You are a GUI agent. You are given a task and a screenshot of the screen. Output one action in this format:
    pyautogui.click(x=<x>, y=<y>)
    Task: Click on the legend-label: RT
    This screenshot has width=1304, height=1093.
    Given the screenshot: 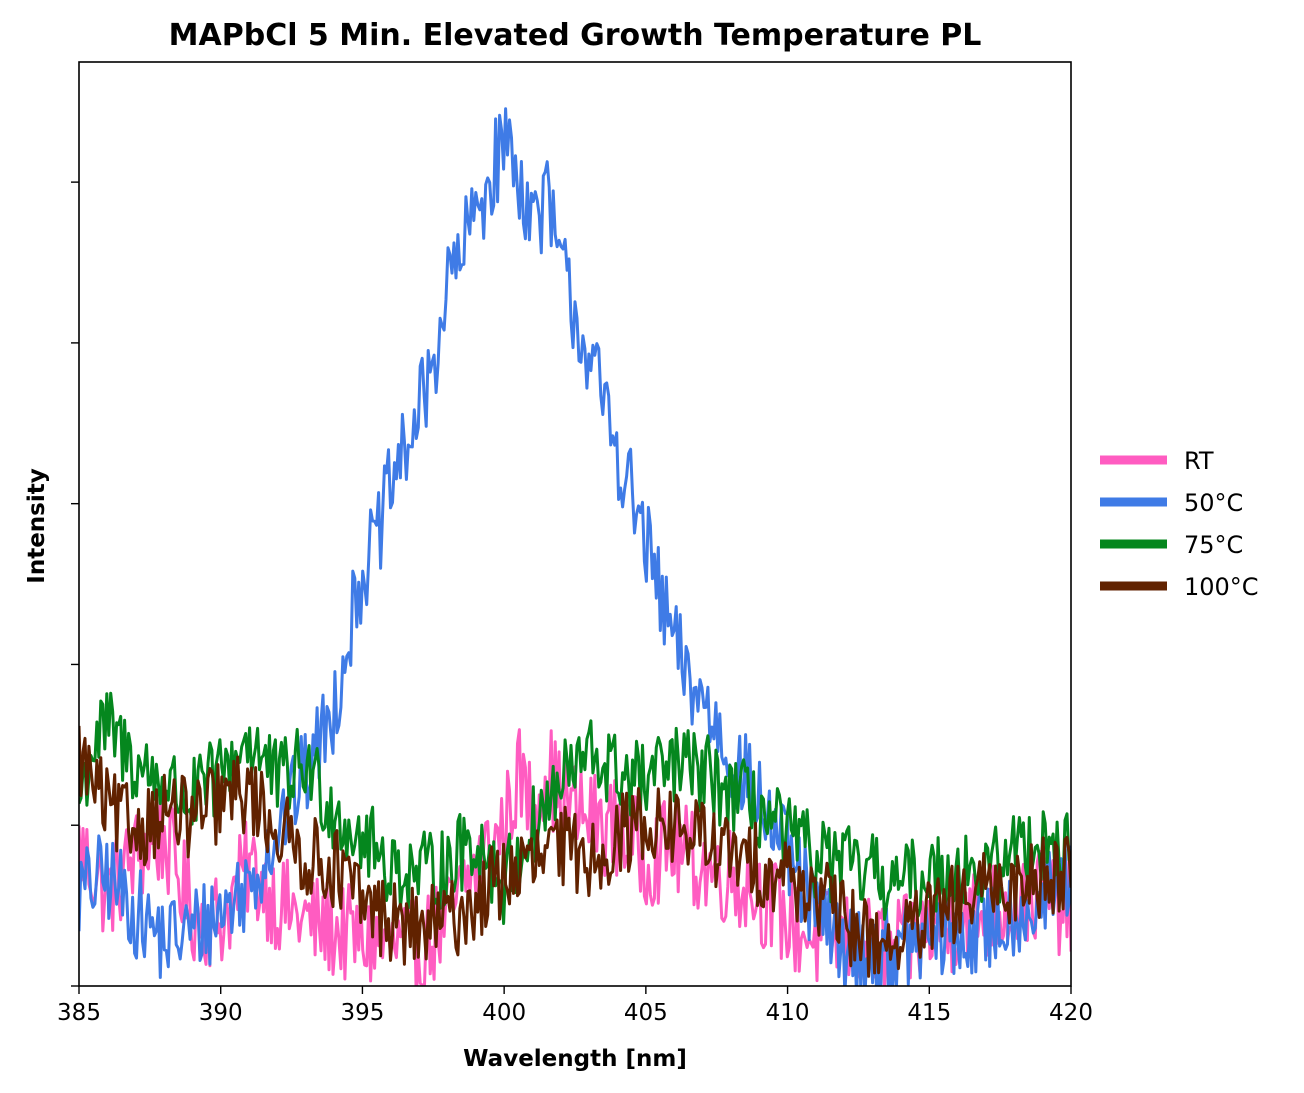 What is the action you would take?
    pyautogui.click(x=1199, y=461)
    